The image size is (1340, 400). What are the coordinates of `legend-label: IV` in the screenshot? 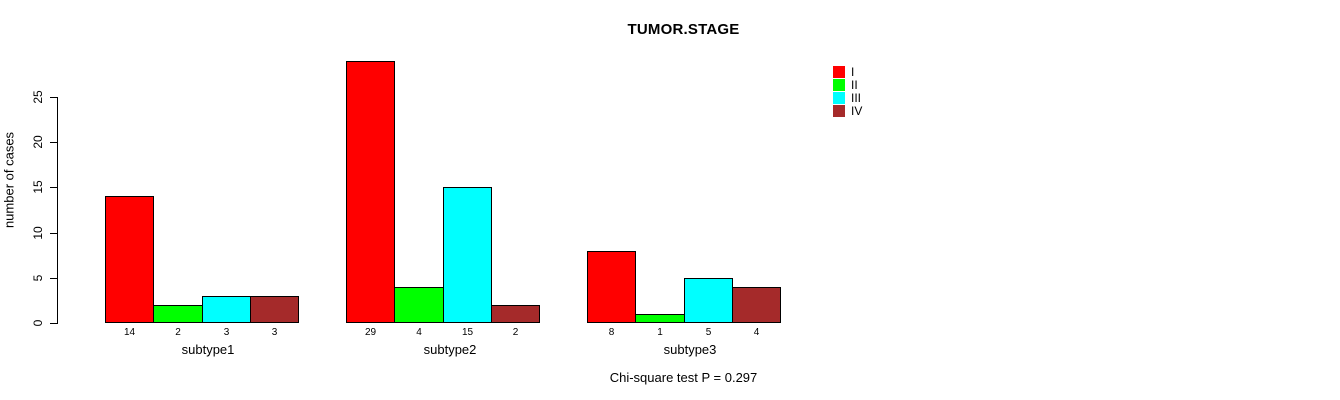 It's located at (857, 111).